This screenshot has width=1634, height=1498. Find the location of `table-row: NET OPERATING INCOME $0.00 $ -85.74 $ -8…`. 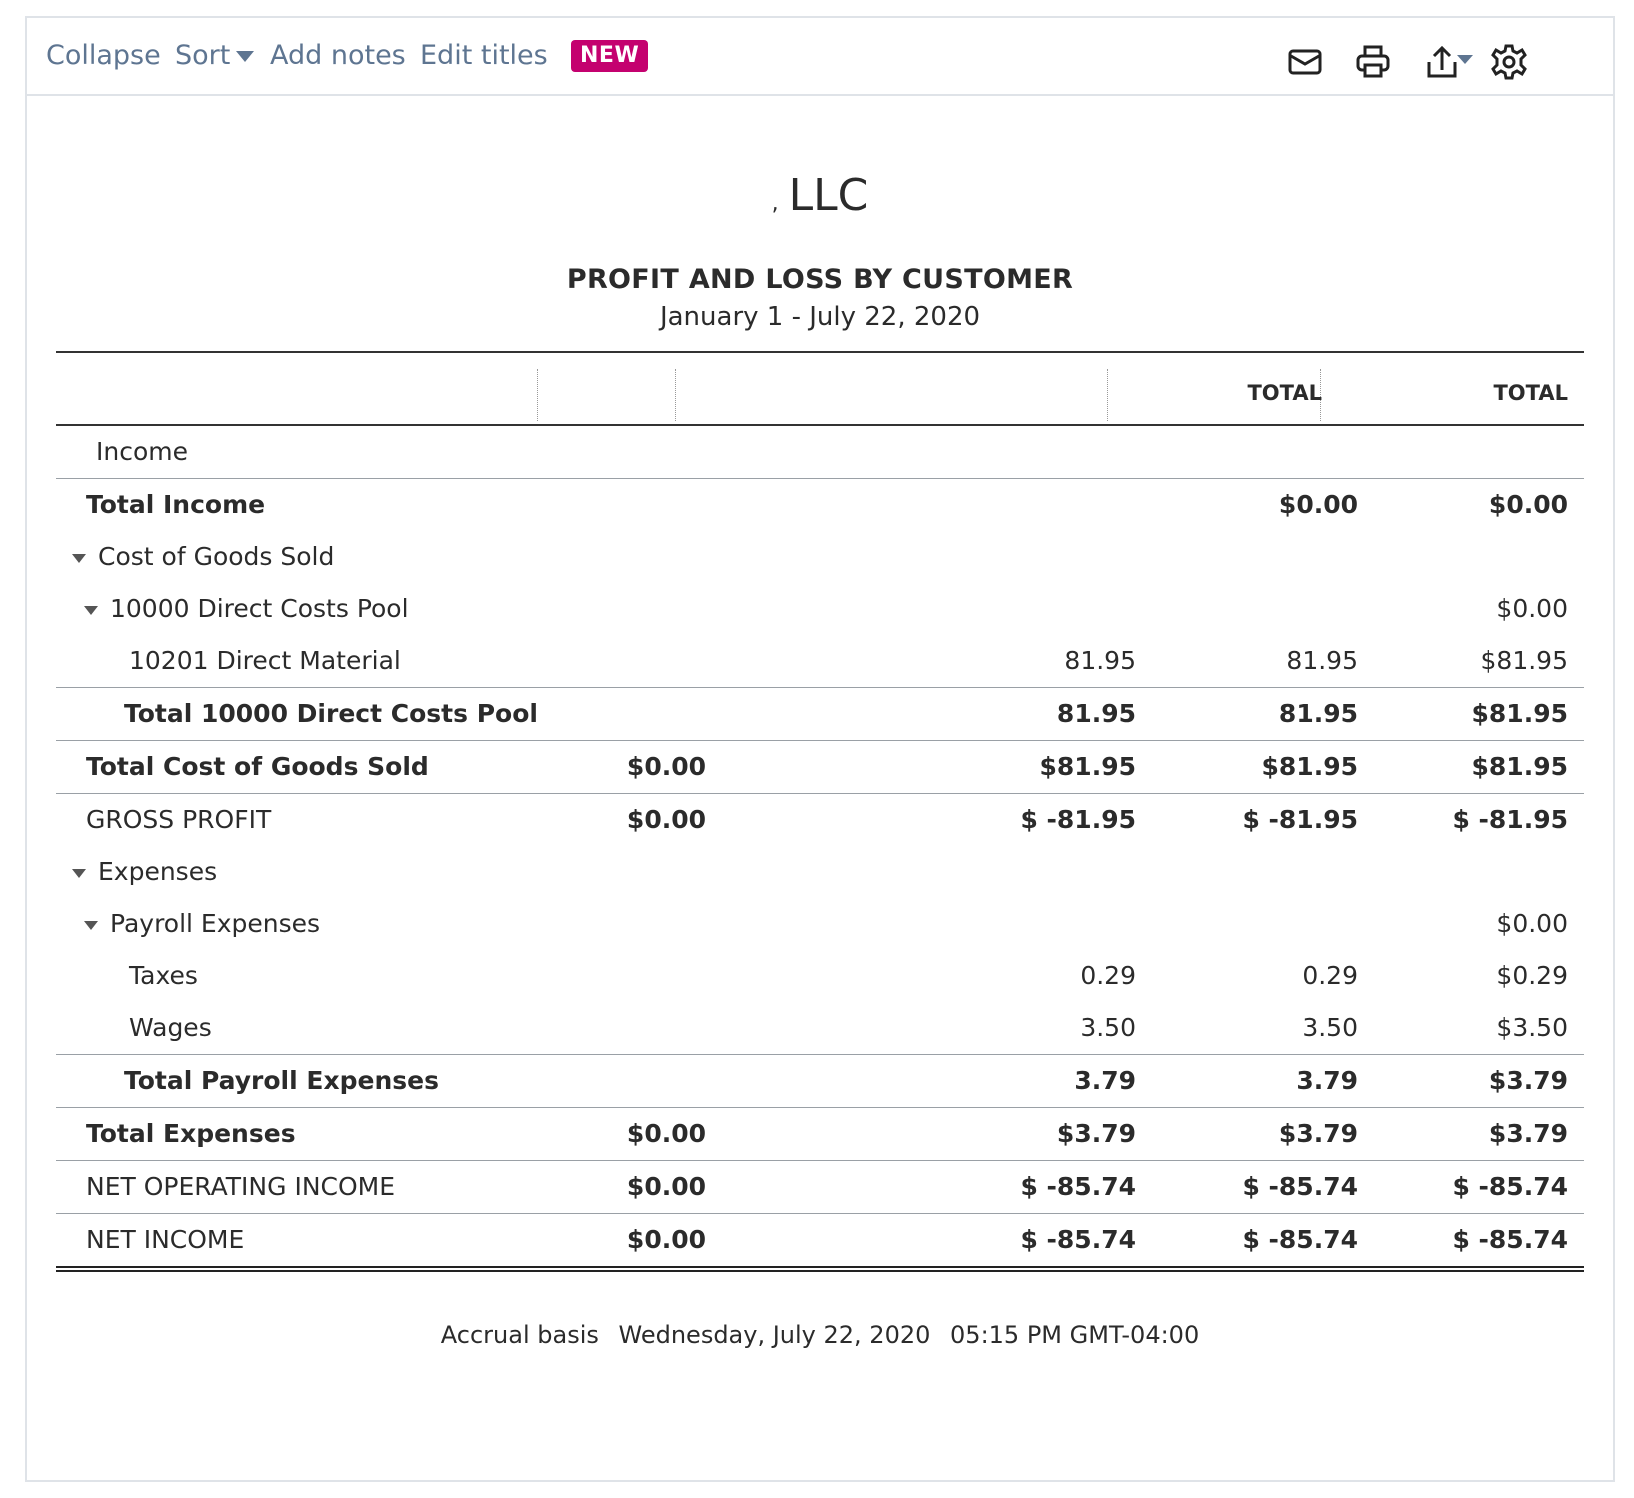

table-row: NET OPERATING INCOME $0.00 $ -85.74 $ -8… is located at coordinates (820, 1187).